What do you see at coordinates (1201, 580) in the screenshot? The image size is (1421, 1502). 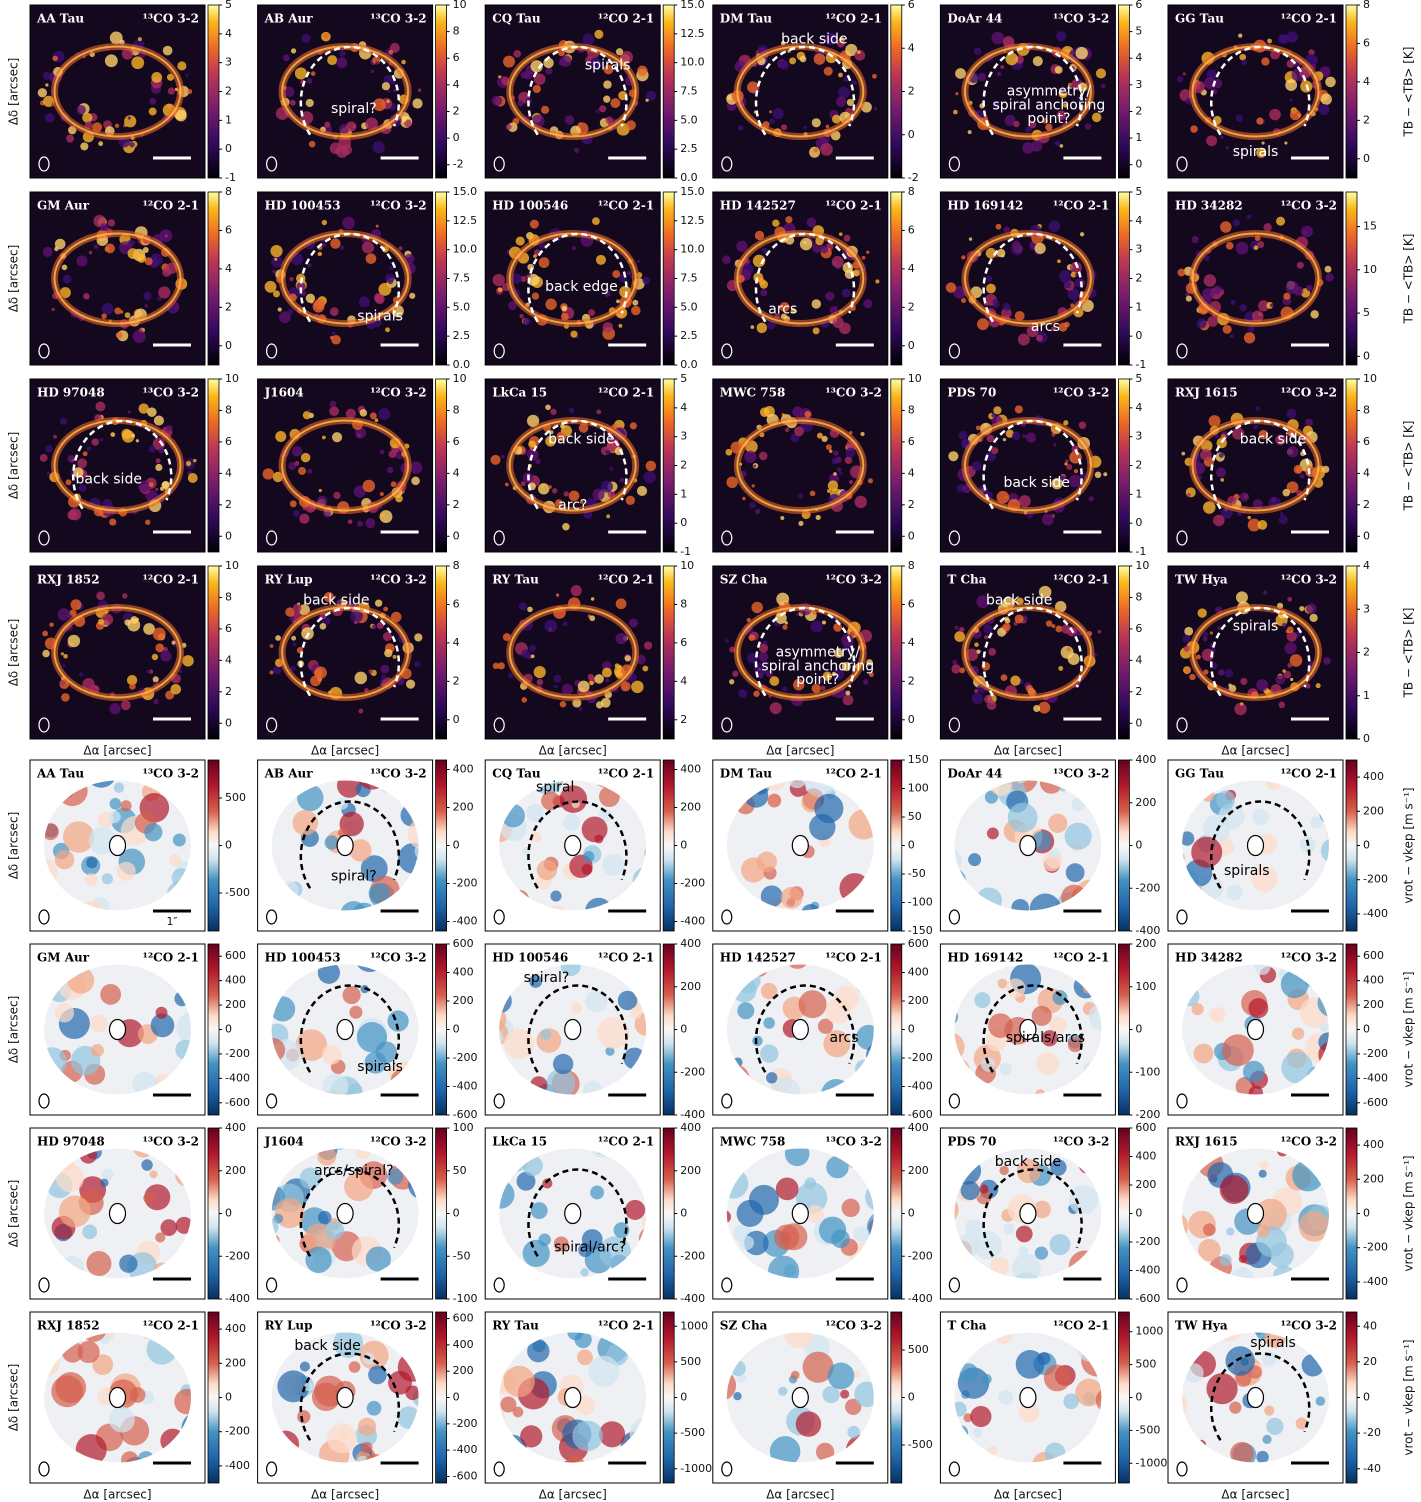 I see `panel-title: TW Hya` at bounding box center [1201, 580].